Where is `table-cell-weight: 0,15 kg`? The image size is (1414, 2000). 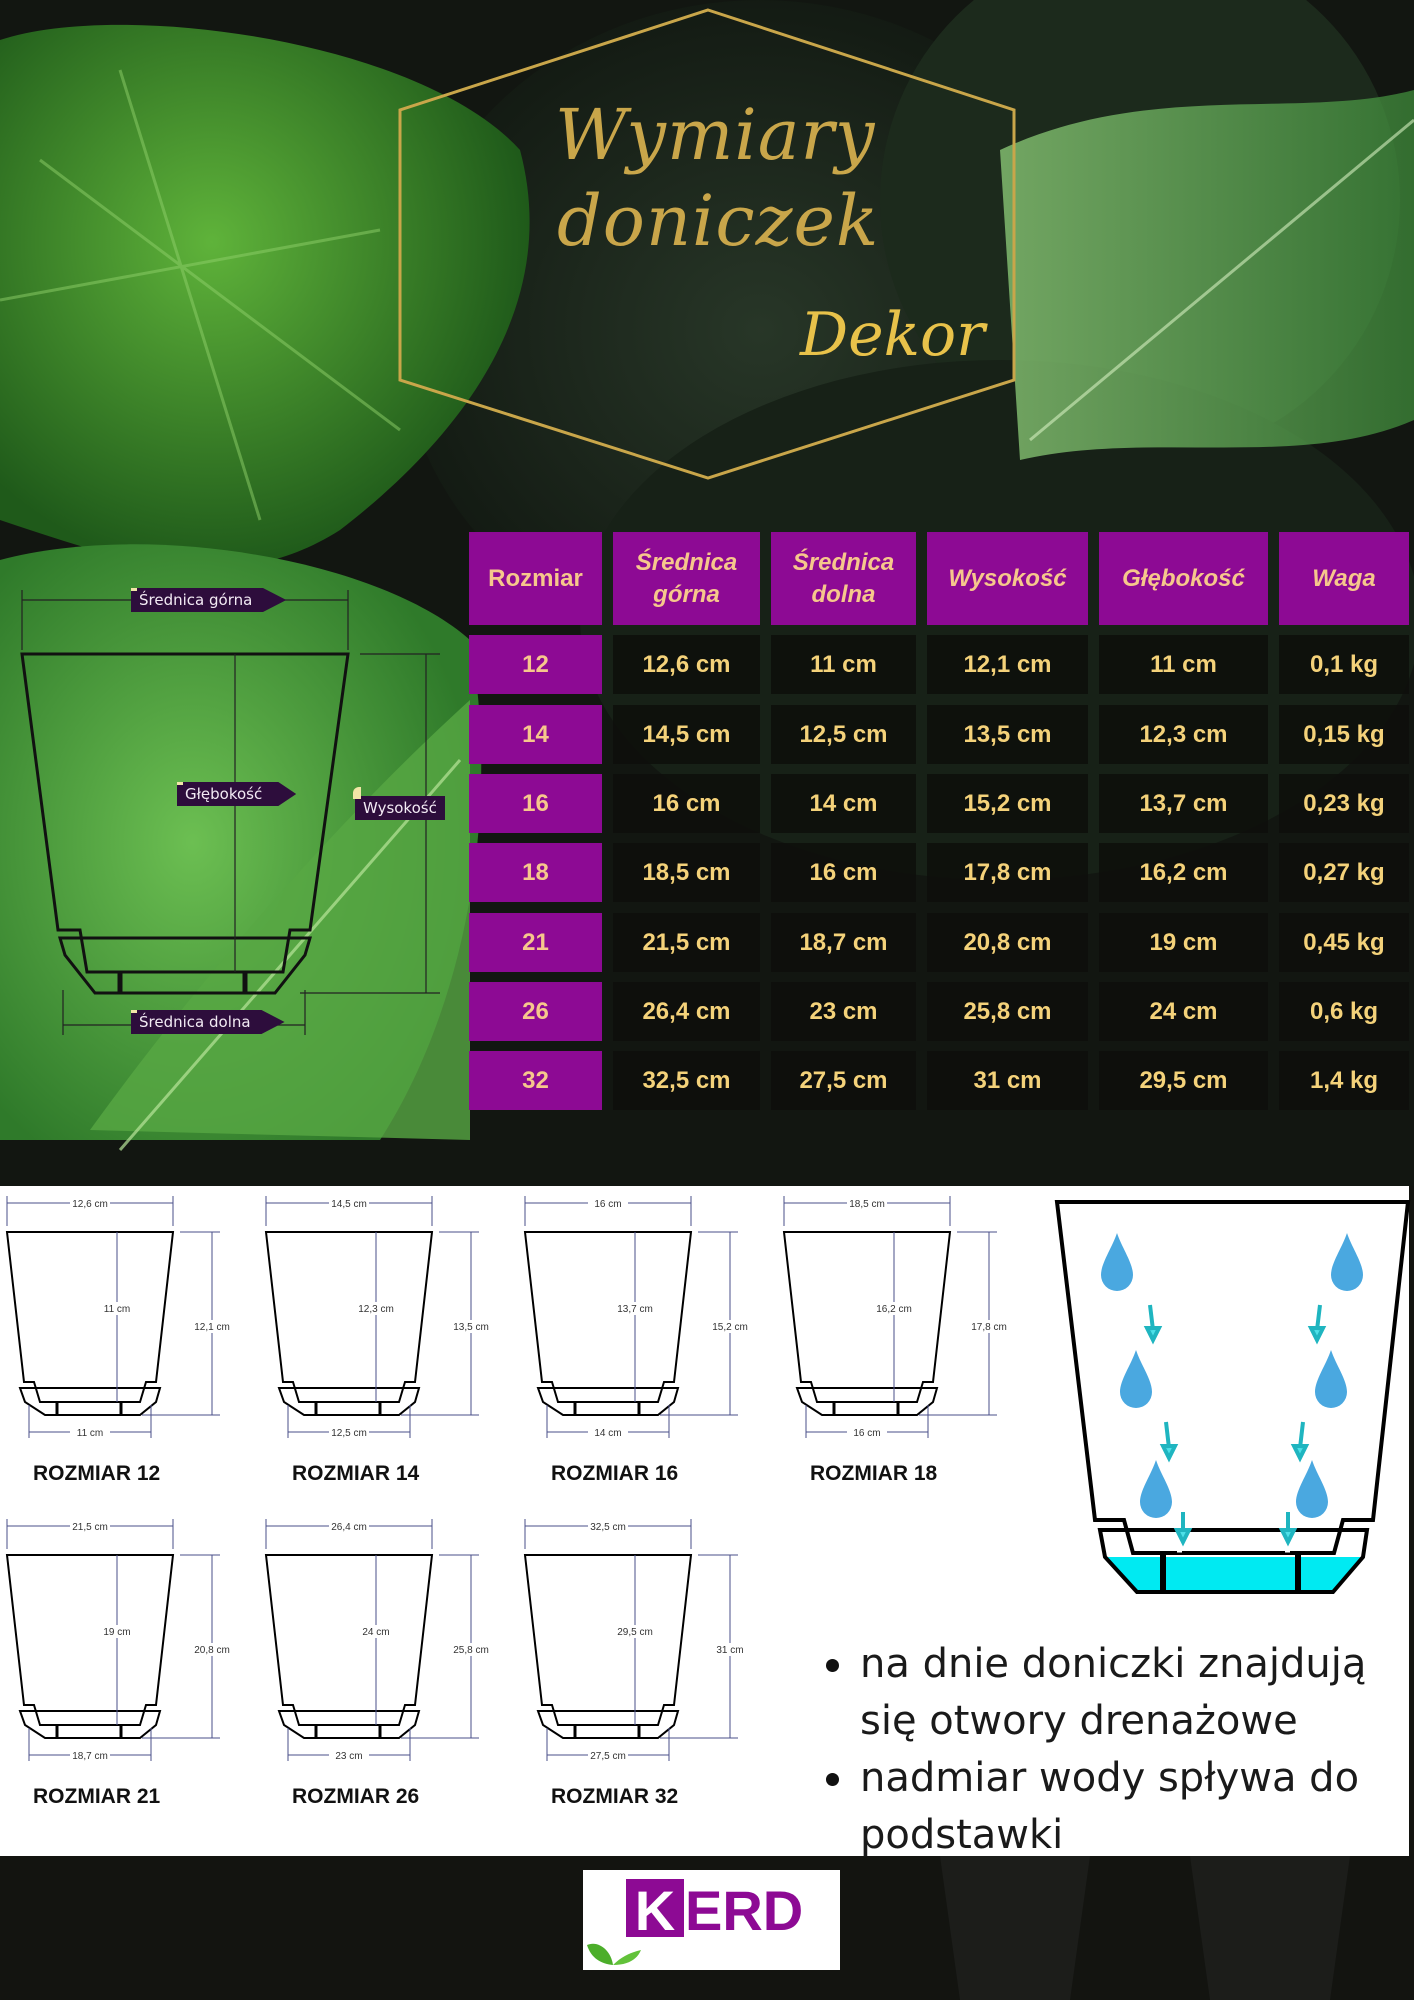 table-cell-weight: 0,15 kg is located at coordinates (1344, 734).